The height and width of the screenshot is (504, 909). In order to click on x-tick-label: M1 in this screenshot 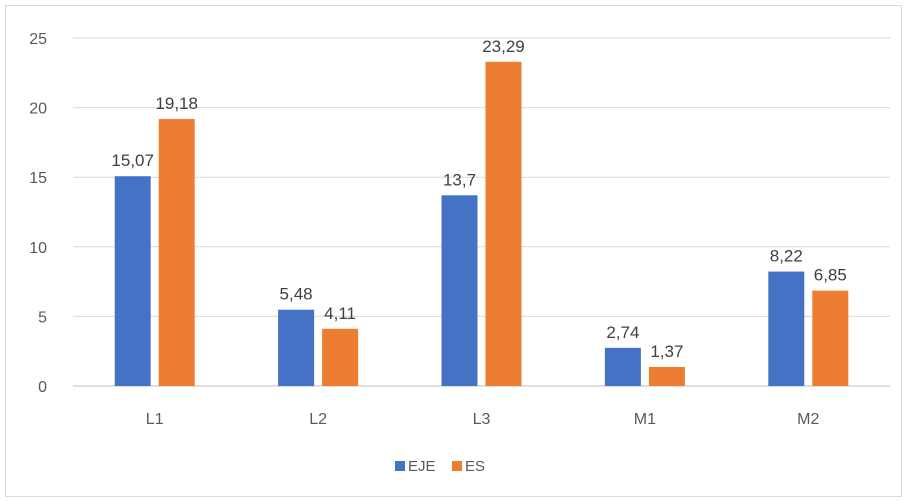, I will do `click(645, 419)`.